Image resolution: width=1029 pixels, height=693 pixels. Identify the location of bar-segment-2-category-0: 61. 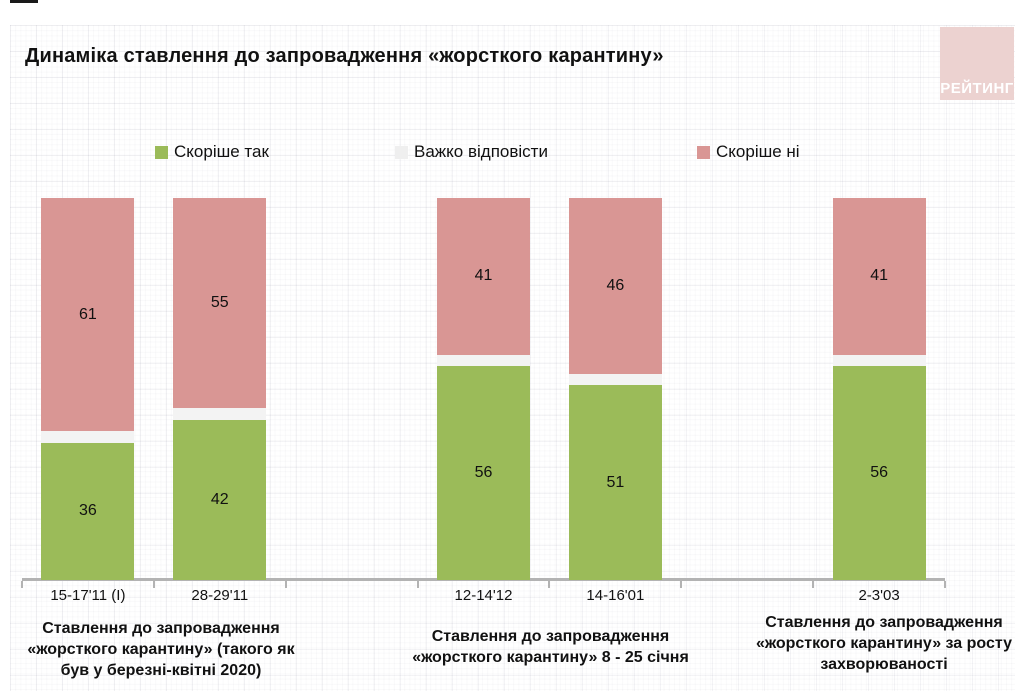
(88, 314).